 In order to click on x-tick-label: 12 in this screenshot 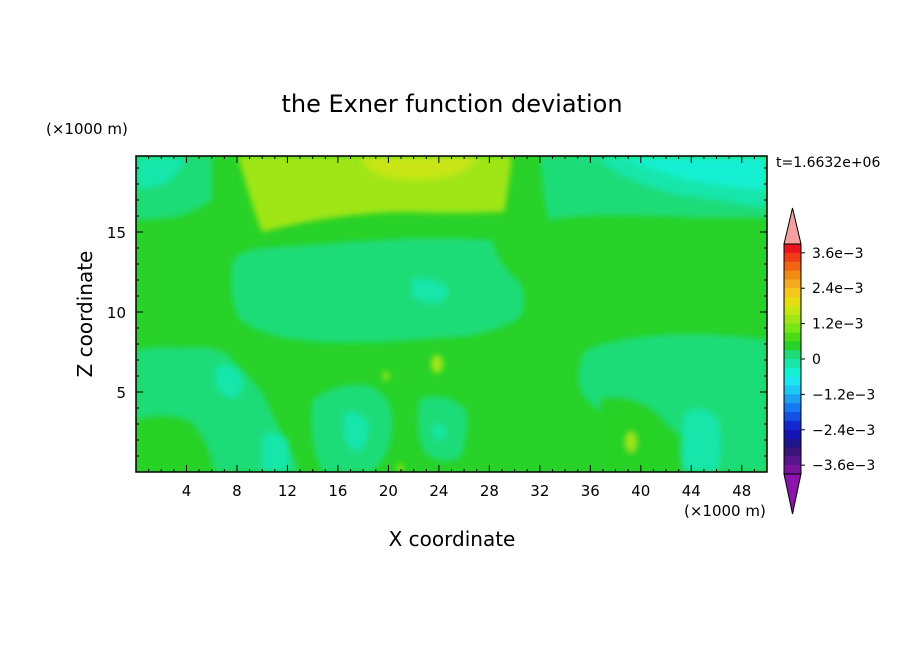, I will do `click(287, 491)`.